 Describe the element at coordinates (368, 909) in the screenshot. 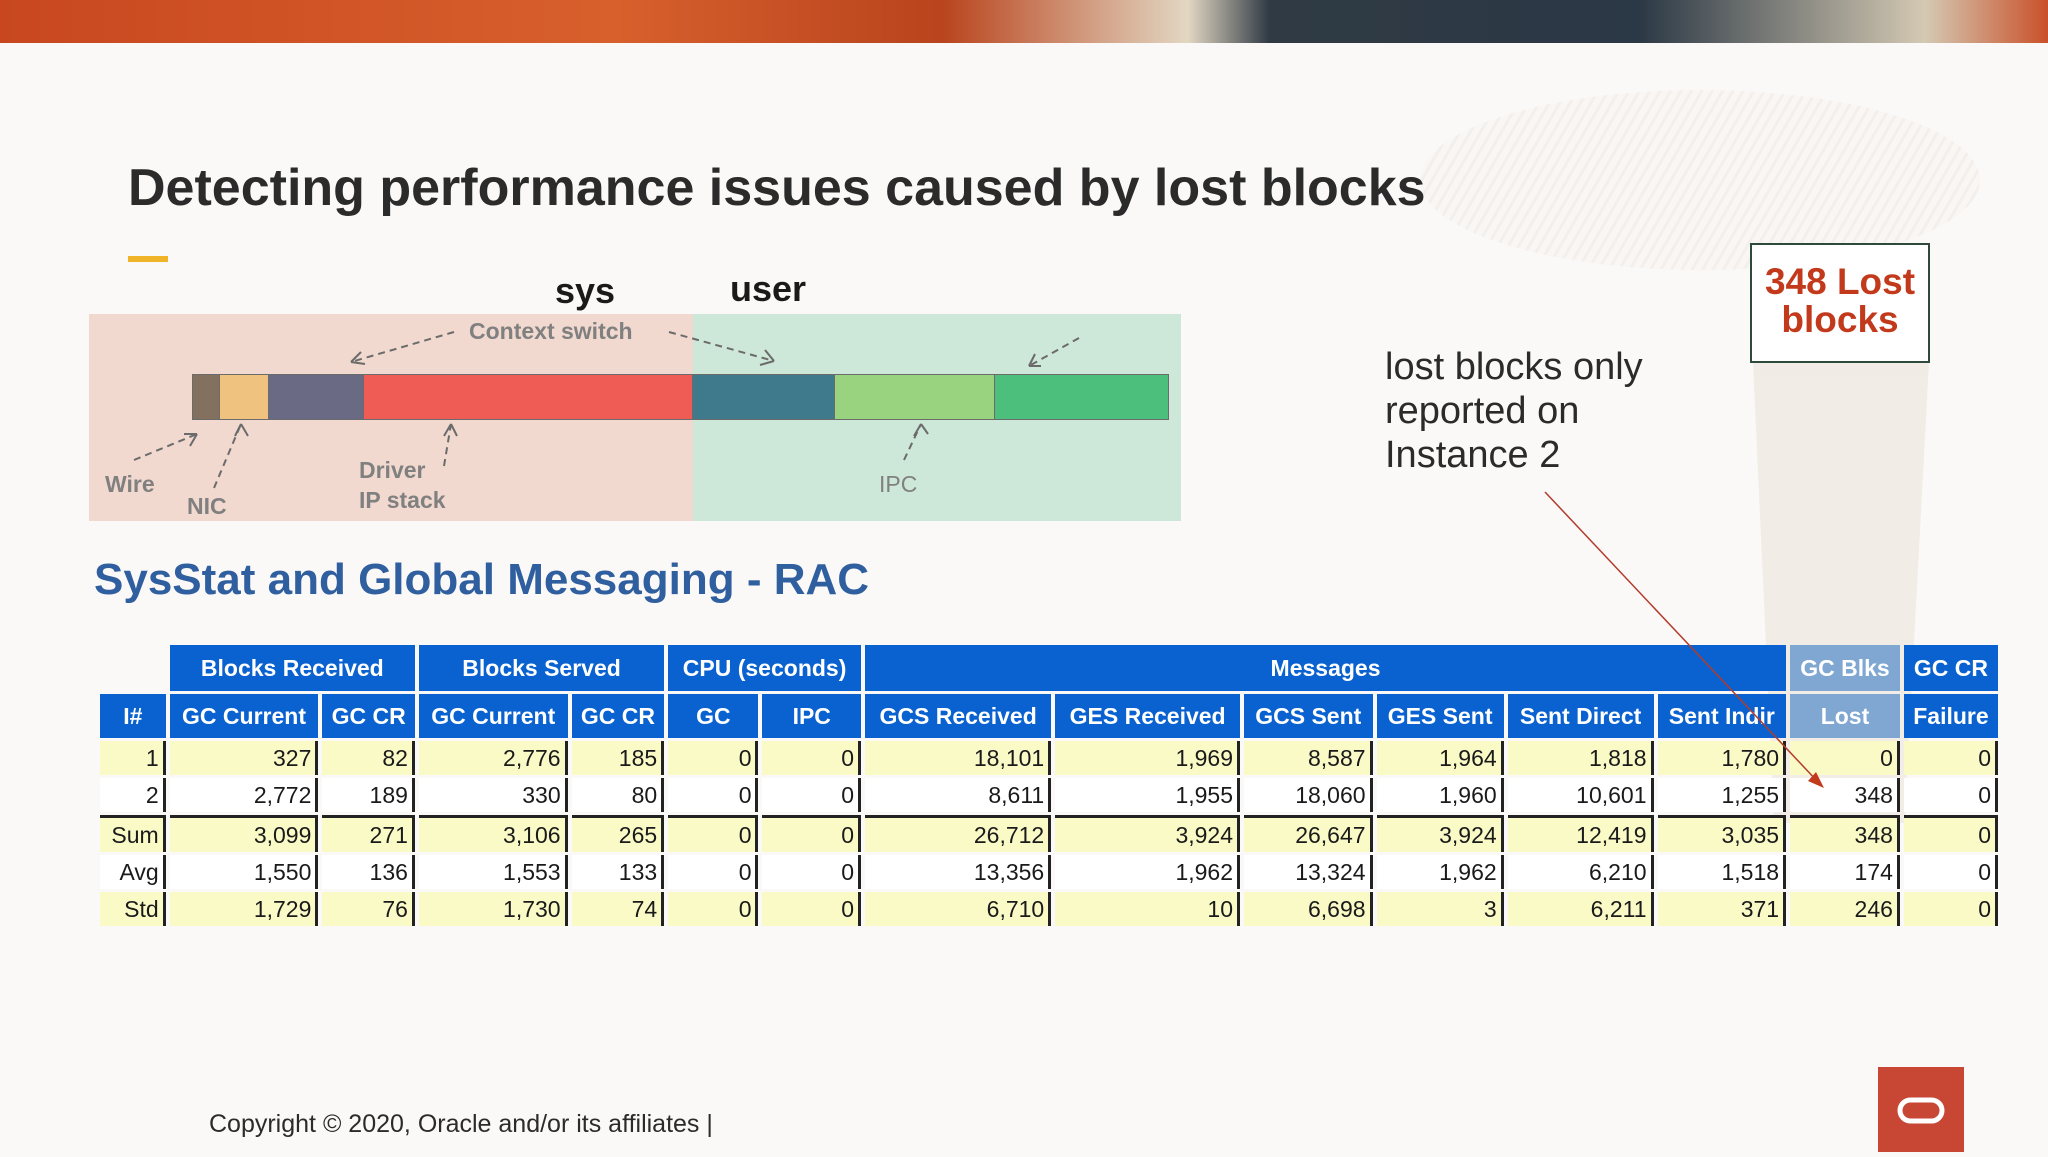

I see `table-cell: 76` at that location.